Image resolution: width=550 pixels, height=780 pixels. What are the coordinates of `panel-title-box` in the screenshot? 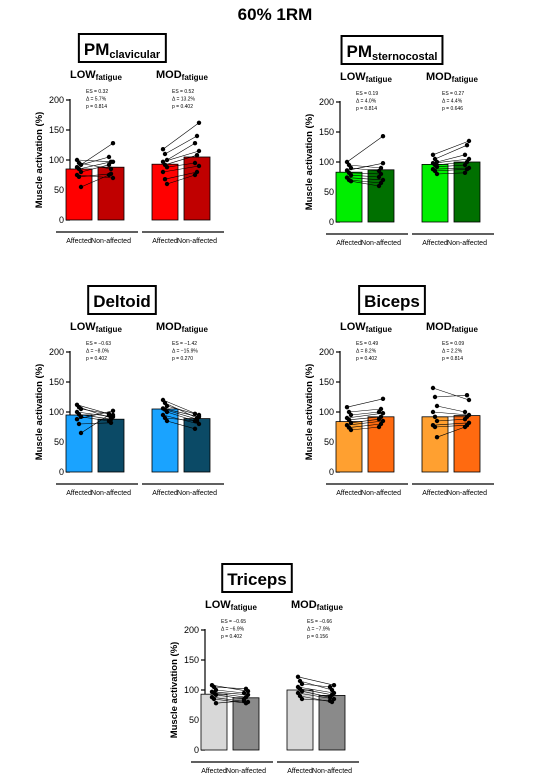 It's located at (392, 300).